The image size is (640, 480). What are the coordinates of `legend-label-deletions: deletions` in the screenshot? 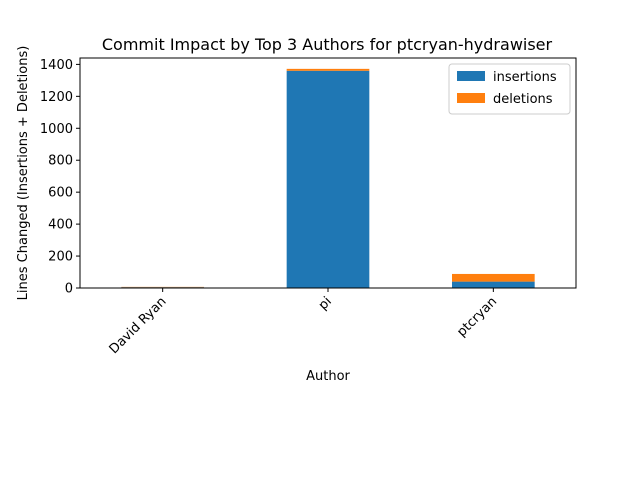 It's located at (523, 99).